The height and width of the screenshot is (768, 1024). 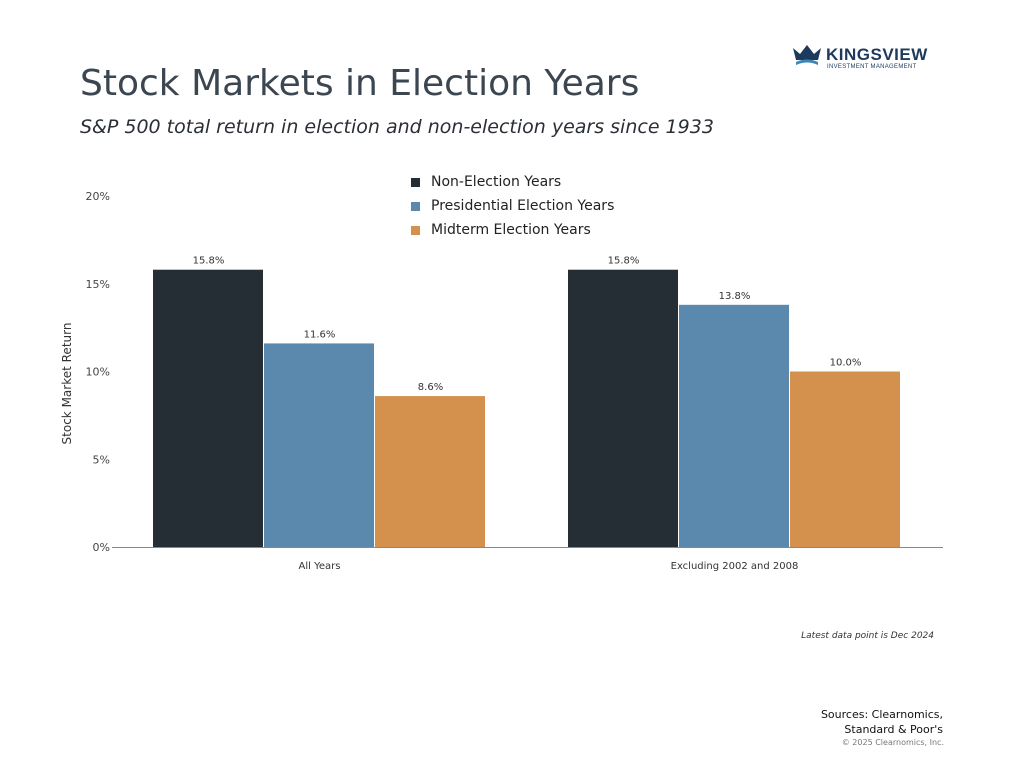 What do you see at coordinates (893, 729) in the screenshot?
I see `sources-line-2: Standard & Poor's` at bounding box center [893, 729].